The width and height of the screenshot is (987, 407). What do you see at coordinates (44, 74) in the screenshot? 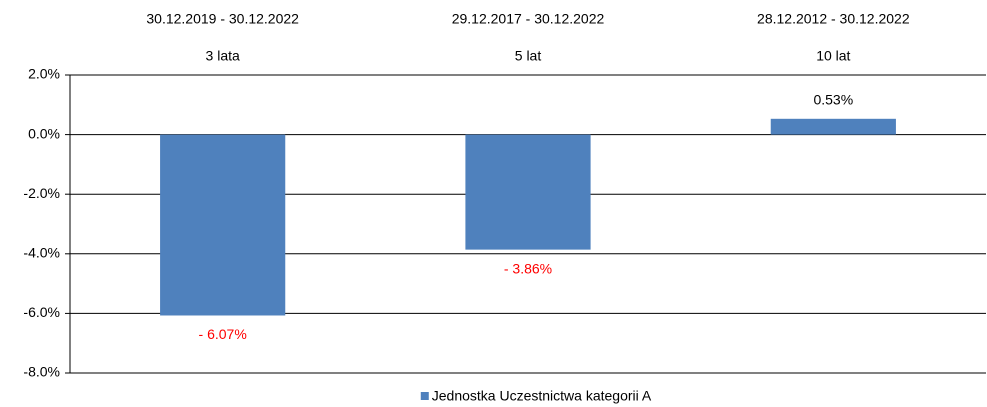
I see `y-tick-label: 2.0%` at bounding box center [44, 74].